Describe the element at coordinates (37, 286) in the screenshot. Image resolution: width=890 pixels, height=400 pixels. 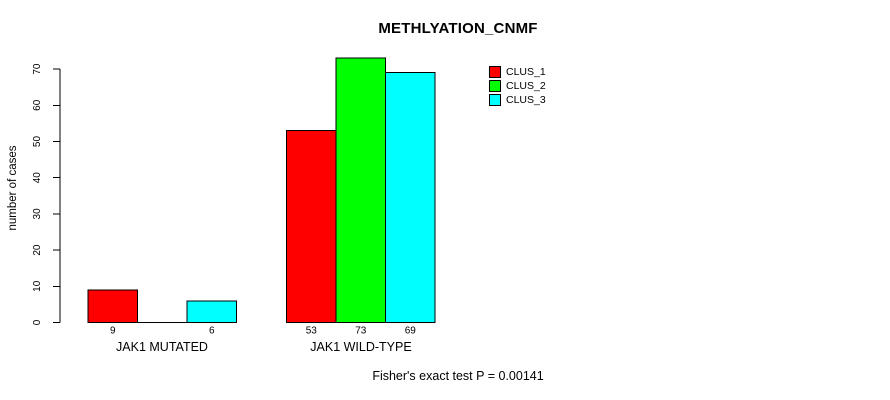
I see `y-axis-tick-label: 10` at that location.